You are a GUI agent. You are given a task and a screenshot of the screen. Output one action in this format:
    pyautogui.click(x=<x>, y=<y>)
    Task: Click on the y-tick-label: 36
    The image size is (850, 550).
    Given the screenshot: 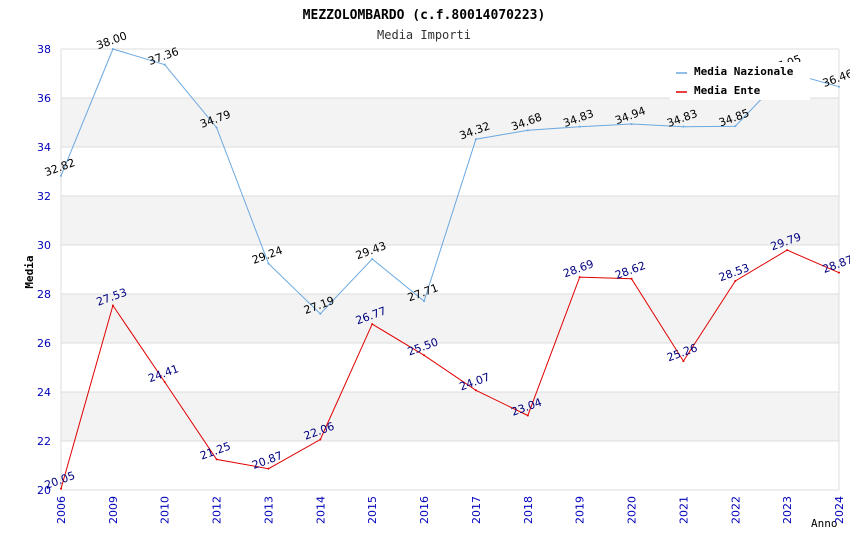 What is the action you would take?
    pyautogui.click(x=44, y=98)
    